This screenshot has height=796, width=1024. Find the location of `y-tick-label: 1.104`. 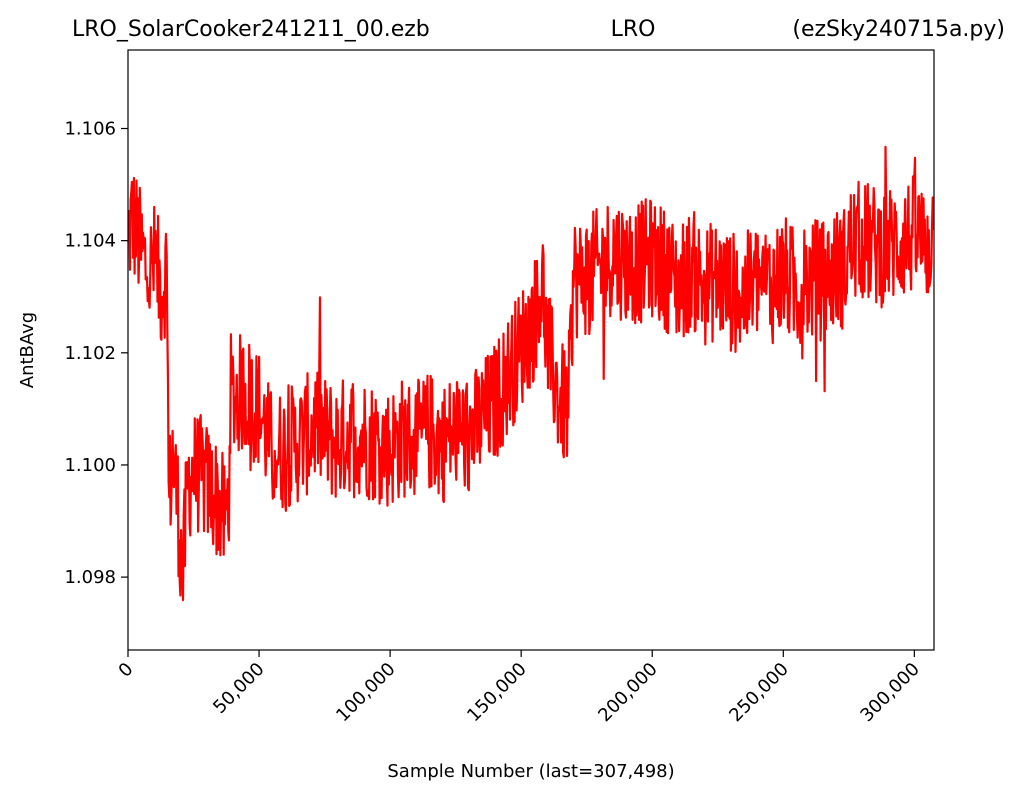

y-tick-label: 1.104 is located at coordinates (90, 241).